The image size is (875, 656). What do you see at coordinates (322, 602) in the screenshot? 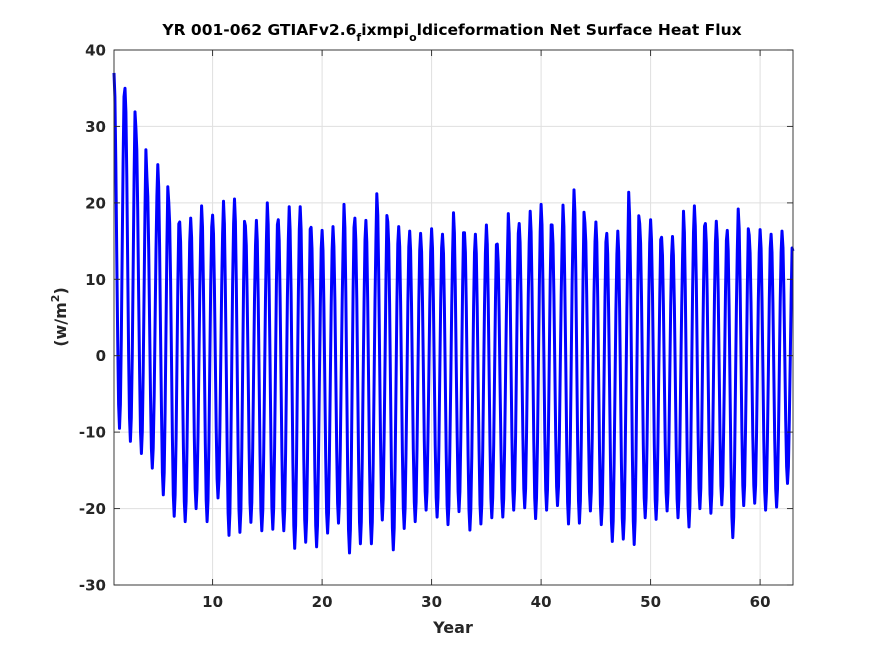
I see `x-tick-label: 20` at bounding box center [322, 602].